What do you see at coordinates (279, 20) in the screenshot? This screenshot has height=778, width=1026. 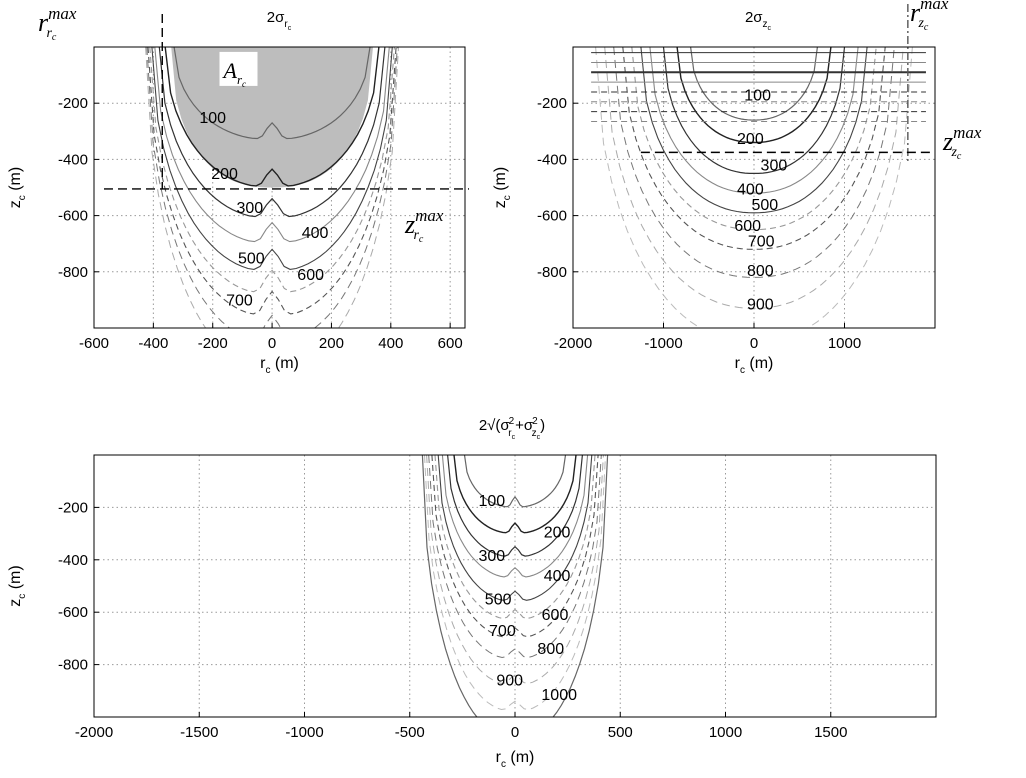 I see `panel-title: 2σrc` at bounding box center [279, 20].